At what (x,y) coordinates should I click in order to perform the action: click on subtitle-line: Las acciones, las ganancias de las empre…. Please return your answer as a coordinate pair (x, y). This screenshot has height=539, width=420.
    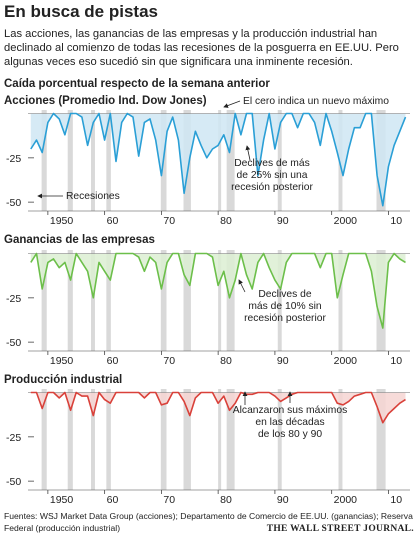
    Looking at the image, I should click on (190, 34).